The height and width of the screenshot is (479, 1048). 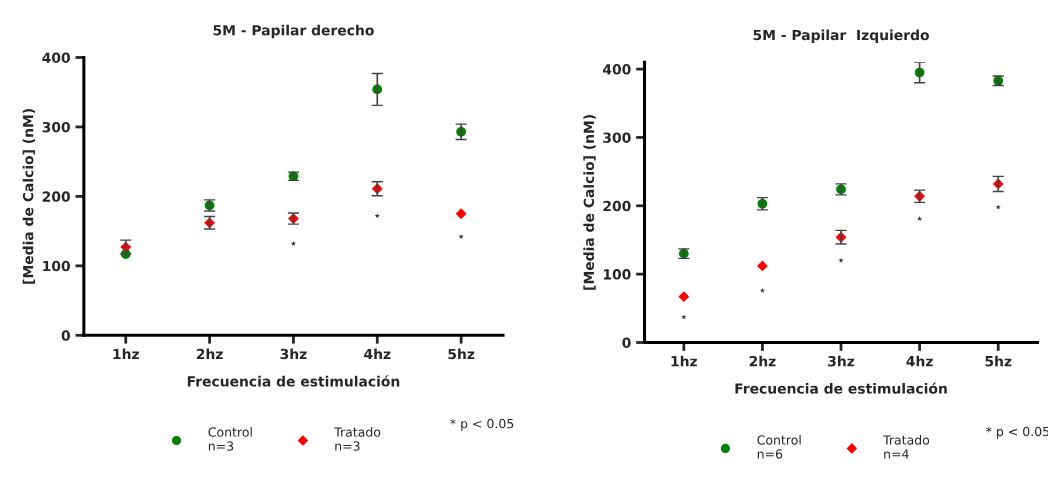 What do you see at coordinates (230, 439) in the screenshot?
I see `legend-label: Control n=3` at bounding box center [230, 439].